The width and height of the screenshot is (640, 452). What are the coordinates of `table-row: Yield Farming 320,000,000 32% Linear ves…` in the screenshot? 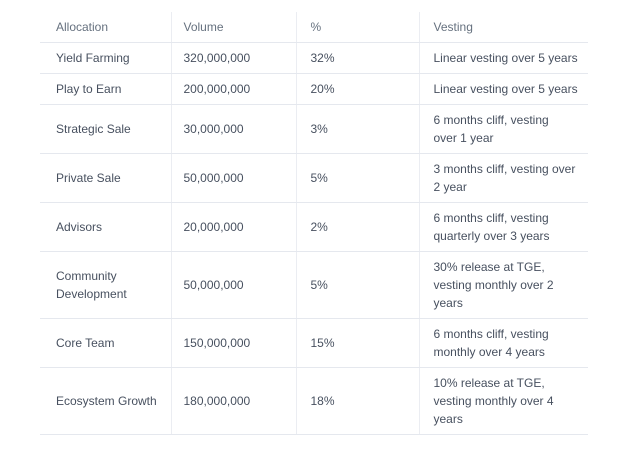 It's located at (314, 58).